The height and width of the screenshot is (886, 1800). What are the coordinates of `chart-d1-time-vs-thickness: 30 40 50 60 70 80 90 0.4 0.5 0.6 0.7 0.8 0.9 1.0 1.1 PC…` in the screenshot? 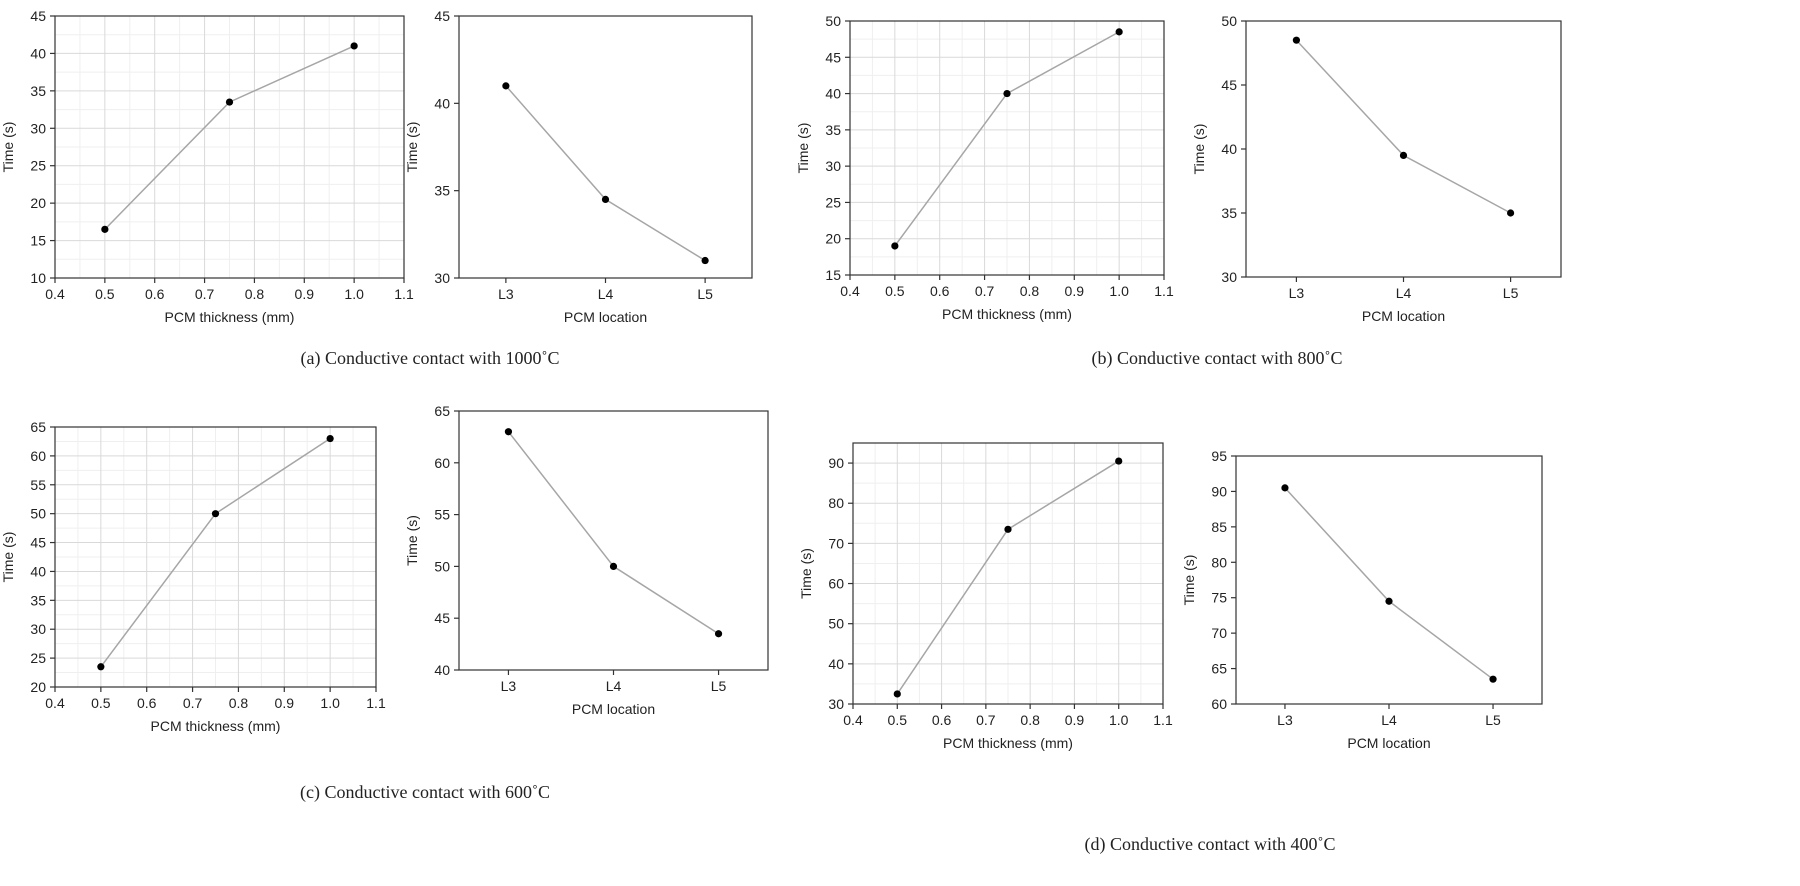 It's located at (985, 596).